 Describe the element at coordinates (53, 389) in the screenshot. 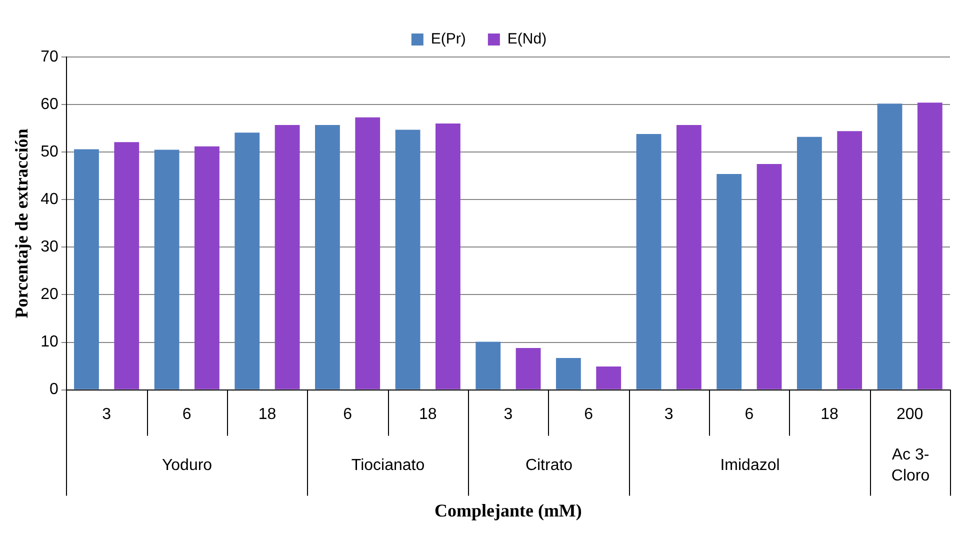

I see `y-tick-label: 0` at that location.